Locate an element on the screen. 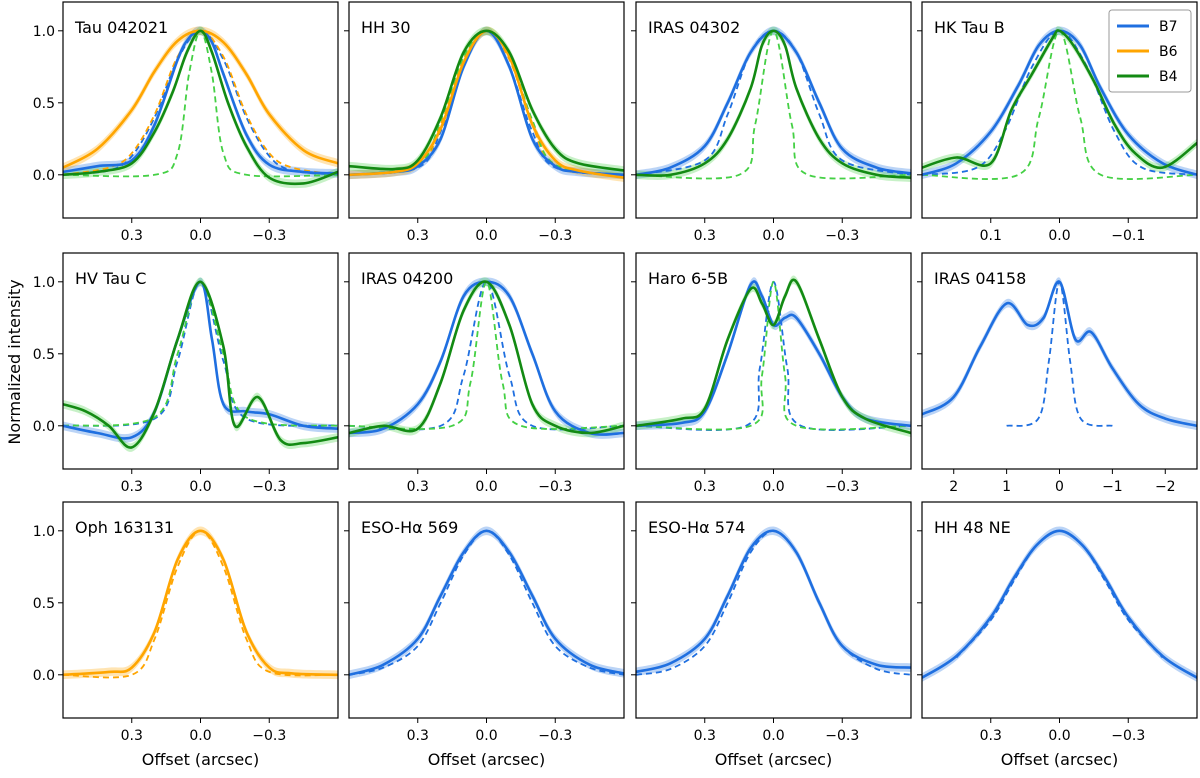 This screenshot has height=778, width=1200. legend-label-b7: B7 is located at coordinates (1168, 27).